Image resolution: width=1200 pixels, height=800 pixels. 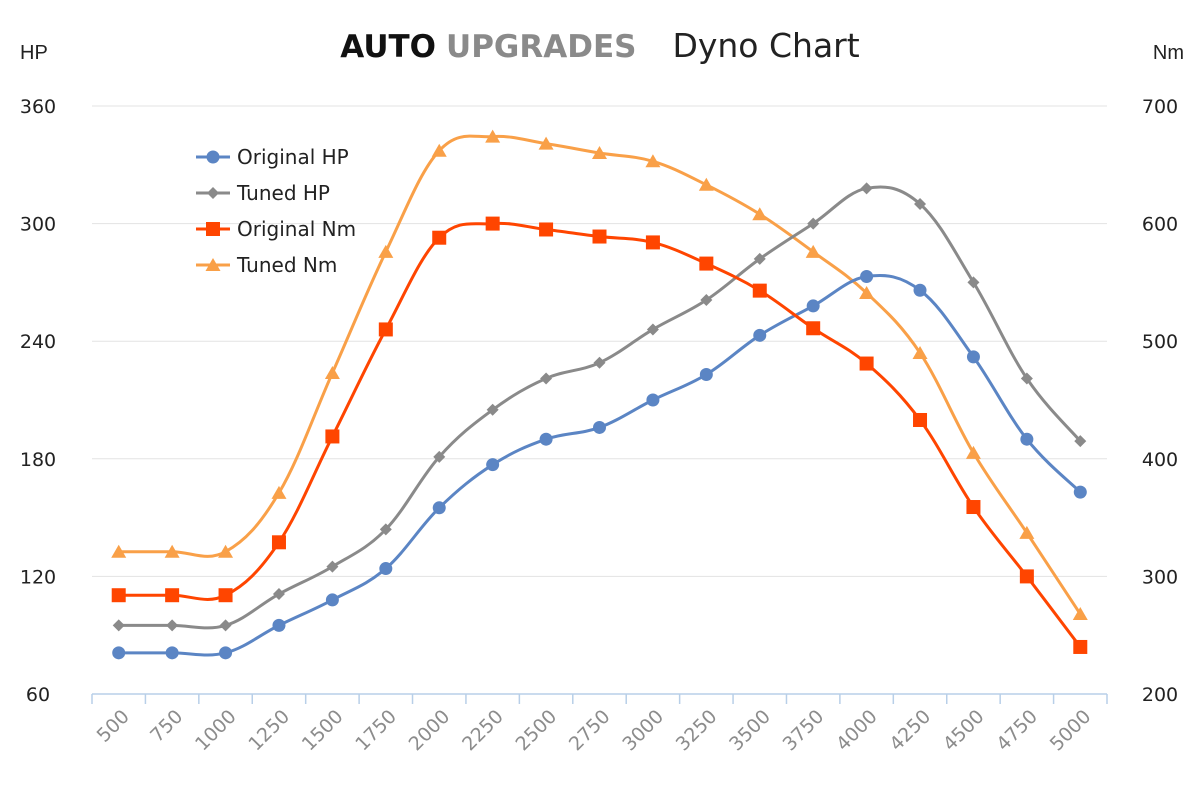 I want to click on legend-marker-original-hp, so click(x=213, y=157).